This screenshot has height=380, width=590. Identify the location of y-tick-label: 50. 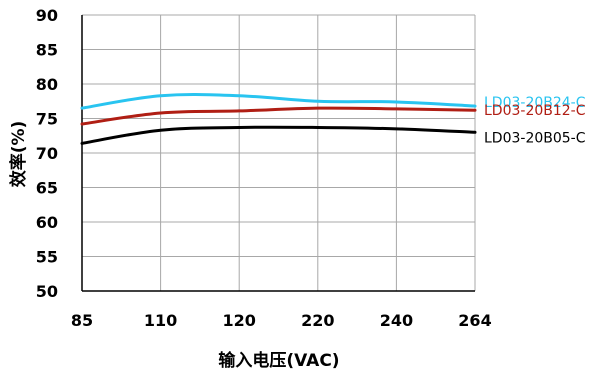
(47, 291).